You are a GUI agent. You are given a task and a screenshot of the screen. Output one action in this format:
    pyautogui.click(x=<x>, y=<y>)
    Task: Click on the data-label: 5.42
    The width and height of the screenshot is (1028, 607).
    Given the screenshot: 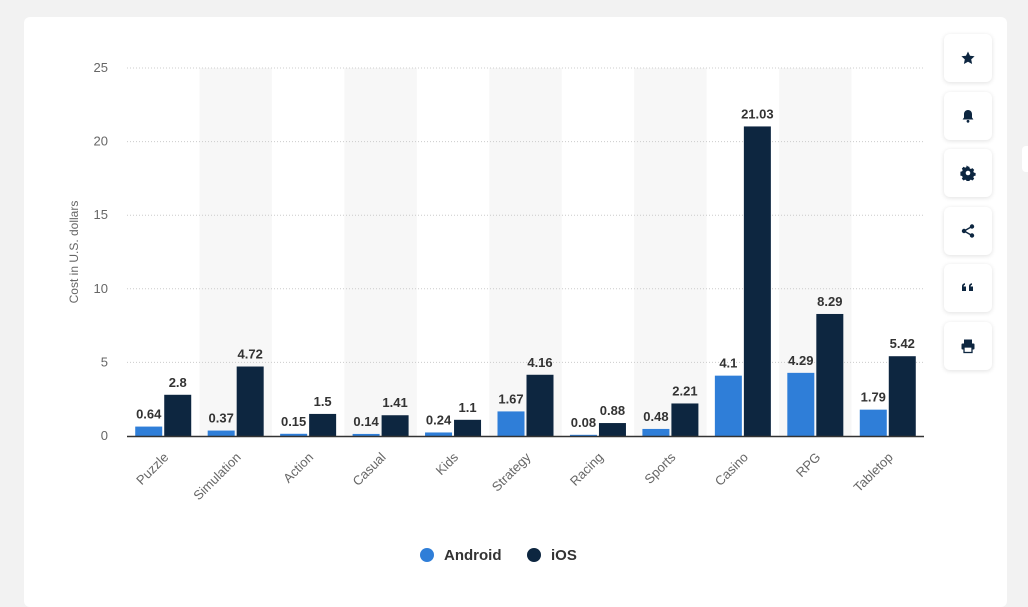 What is the action you would take?
    pyautogui.click(x=902, y=343)
    